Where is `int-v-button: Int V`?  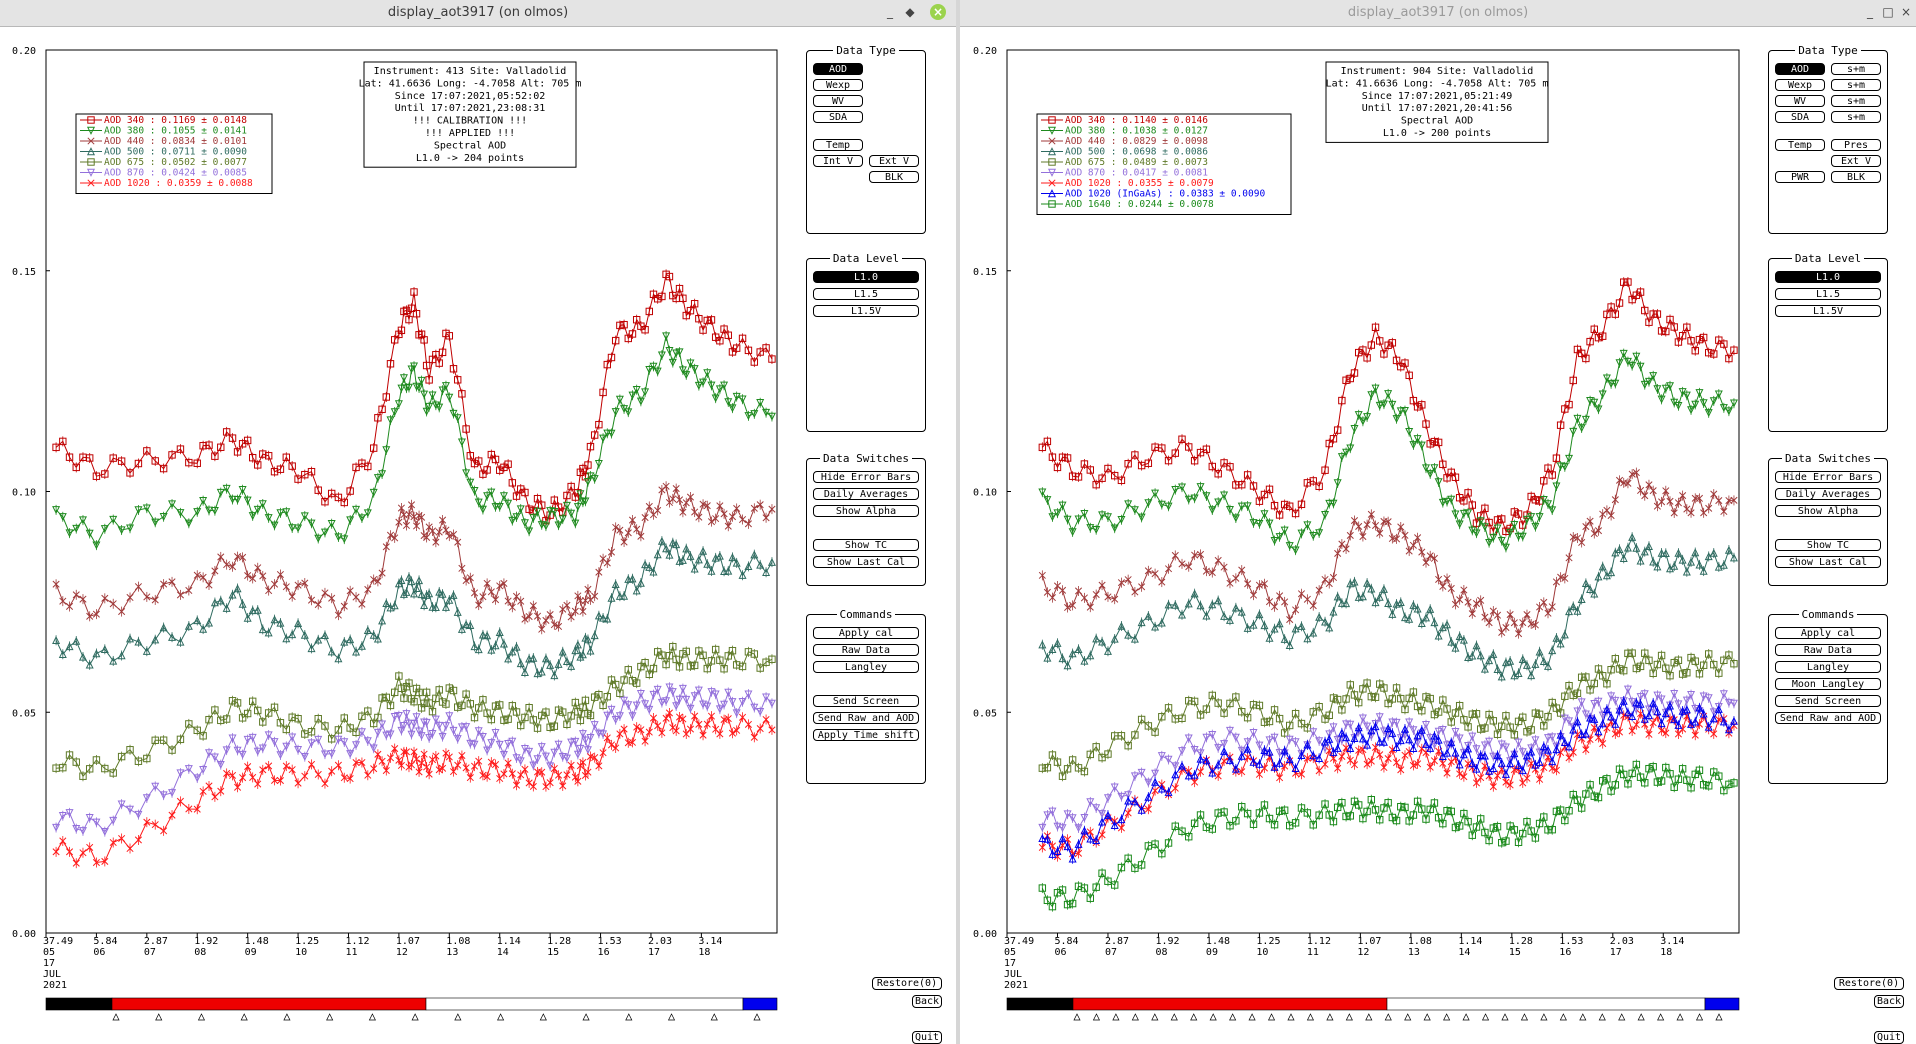
int-v-button: Int V is located at coordinates (838, 161).